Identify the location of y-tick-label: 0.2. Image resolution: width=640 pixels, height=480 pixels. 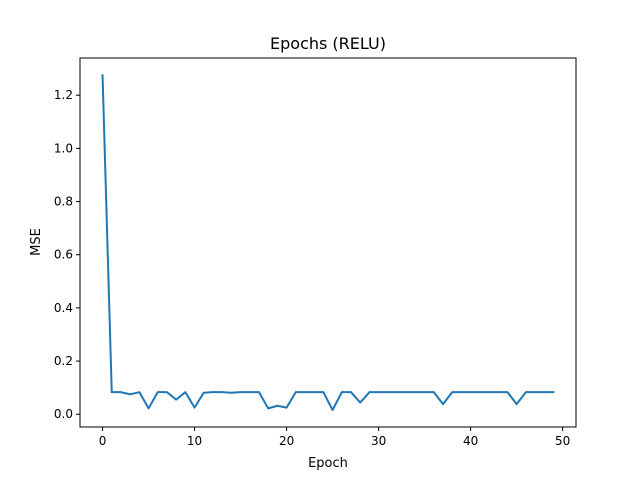
(63, 361).